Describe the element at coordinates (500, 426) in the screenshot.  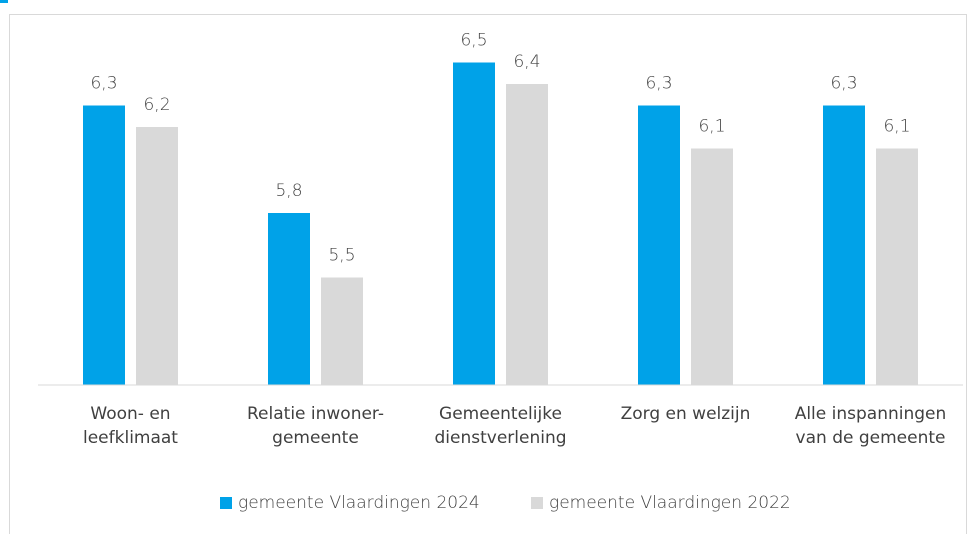
I see `x-tick-label: Gemeentelijke dienstverlening` at that location.